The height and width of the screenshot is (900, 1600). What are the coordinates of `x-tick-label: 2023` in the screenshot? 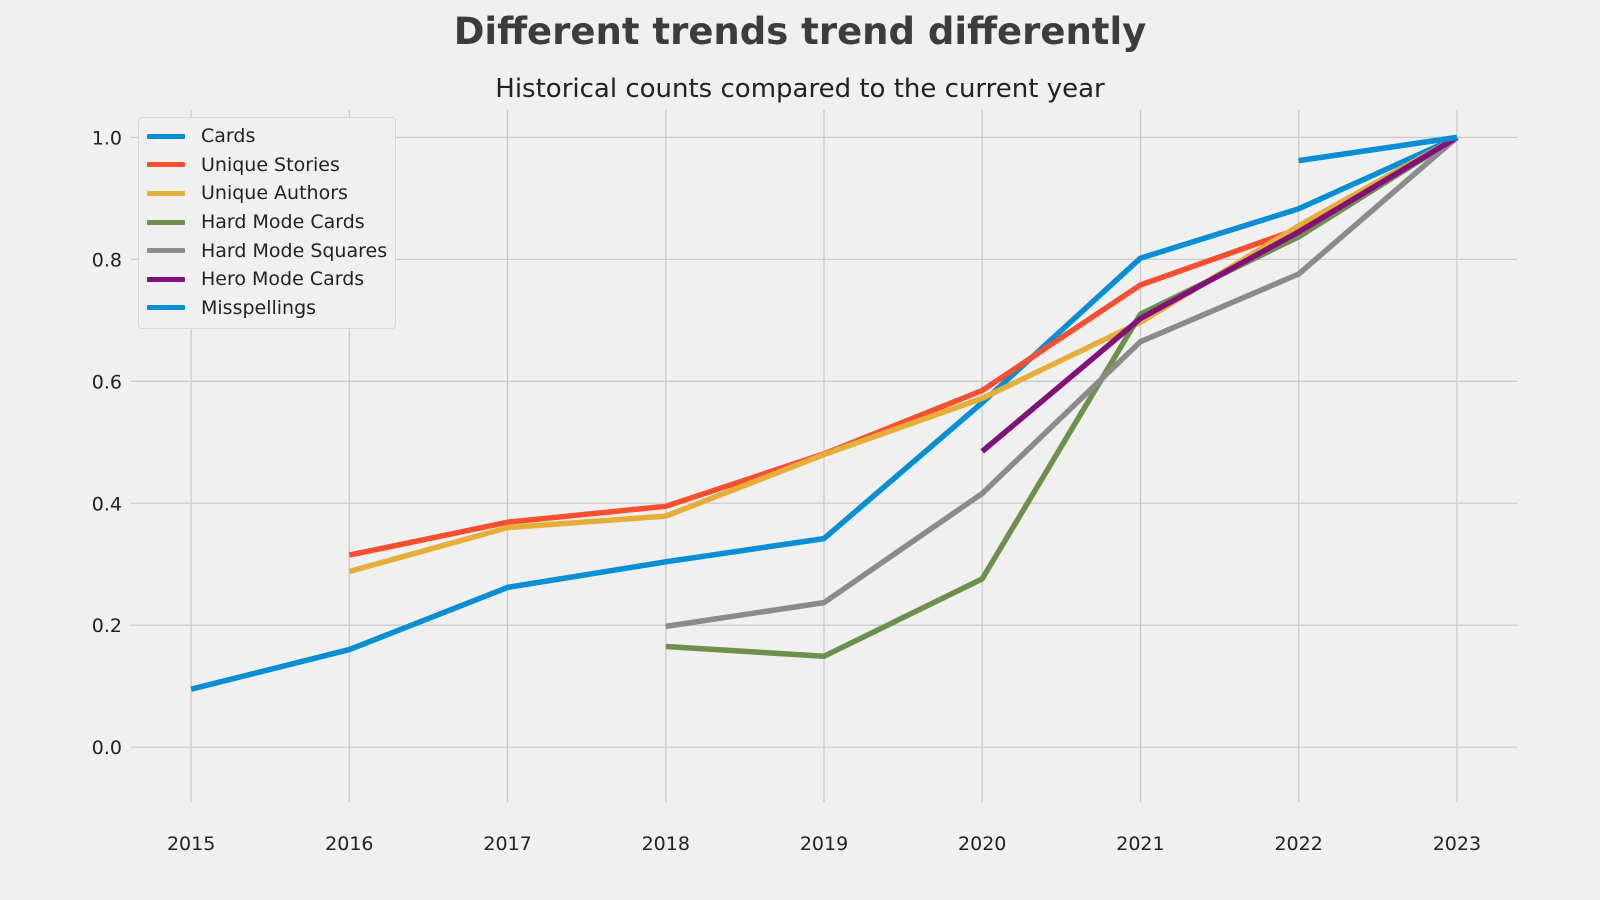 It's located at (1457, 844).